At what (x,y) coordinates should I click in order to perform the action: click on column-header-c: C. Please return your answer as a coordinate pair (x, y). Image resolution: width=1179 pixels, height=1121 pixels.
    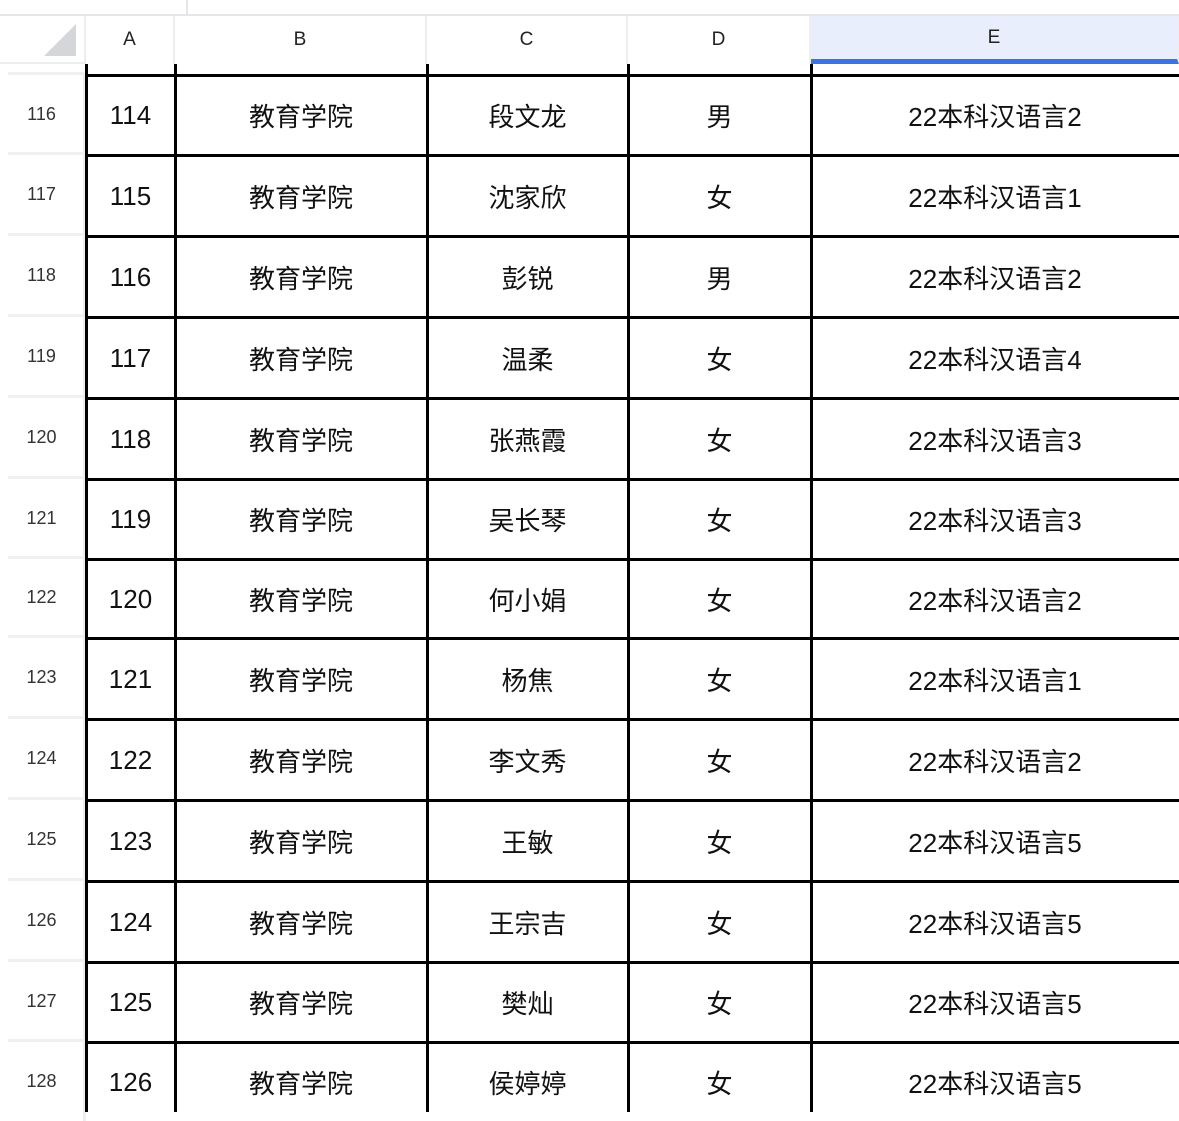
    Looking at the image, I should click on (527, 40).